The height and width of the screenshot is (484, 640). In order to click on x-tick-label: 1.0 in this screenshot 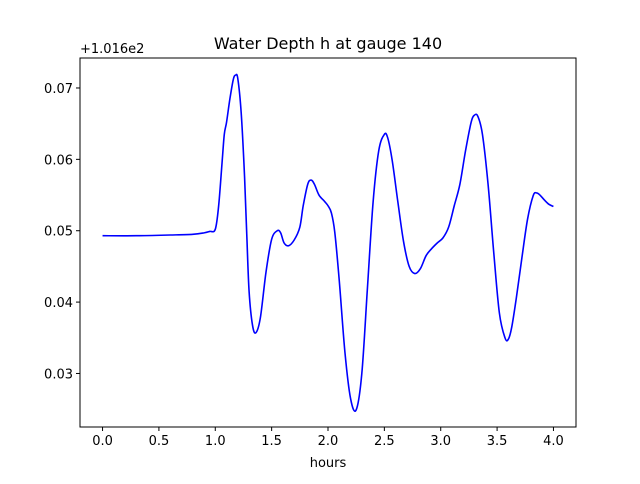, I will do `click(215, 441)`.